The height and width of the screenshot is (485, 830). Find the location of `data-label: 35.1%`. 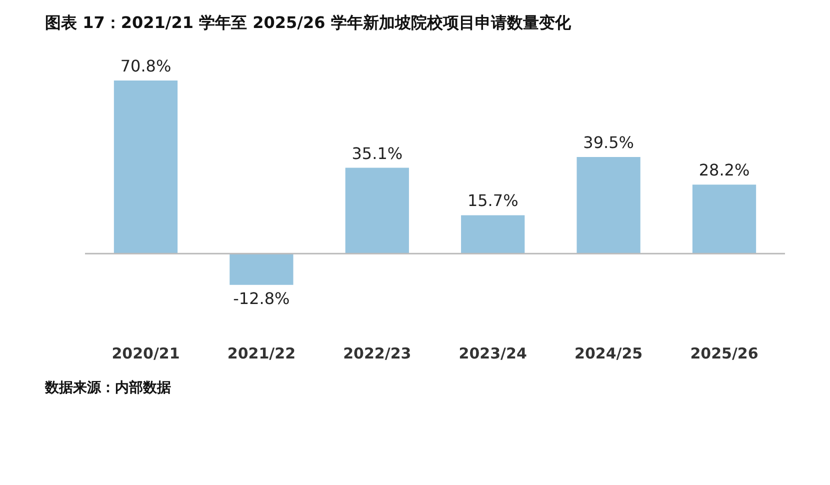

data-label: 35.1% is located at coordinates (377, 153).